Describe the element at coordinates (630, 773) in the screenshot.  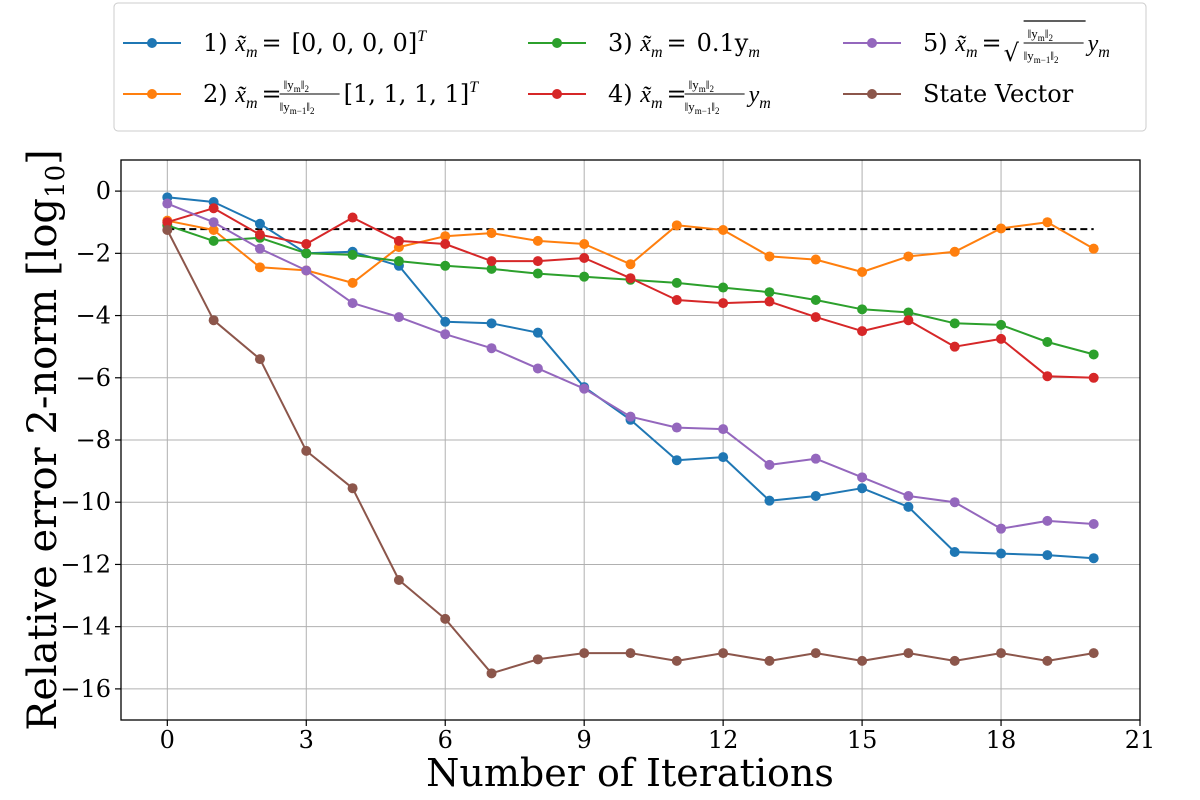
I see `x-axis-title: Number of Iterations` at that location.